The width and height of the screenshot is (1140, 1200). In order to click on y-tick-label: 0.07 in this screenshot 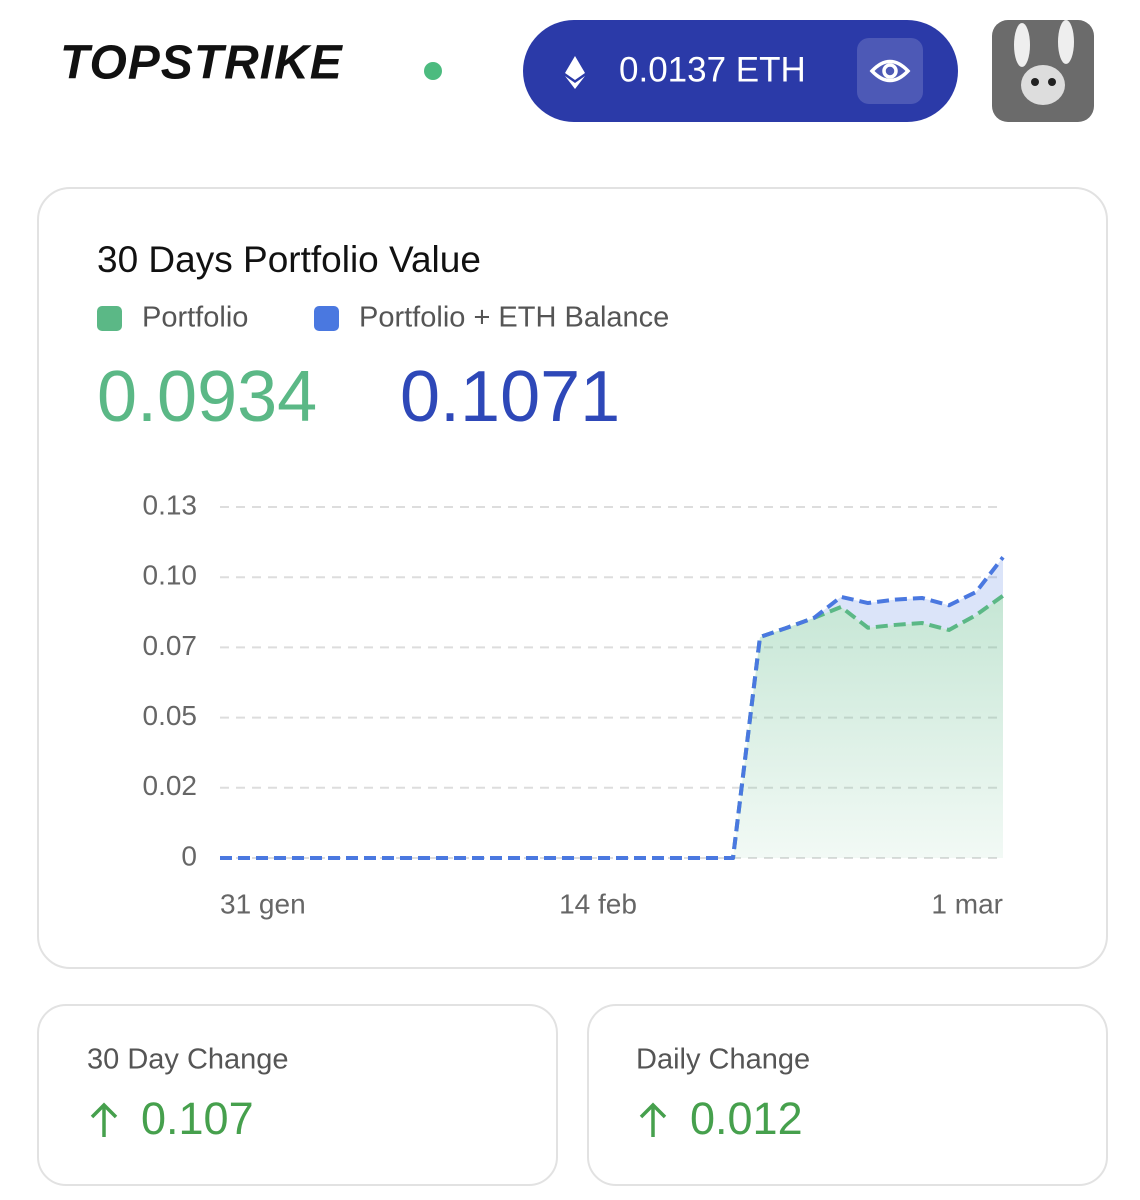, I will do `click(170, 645)`.